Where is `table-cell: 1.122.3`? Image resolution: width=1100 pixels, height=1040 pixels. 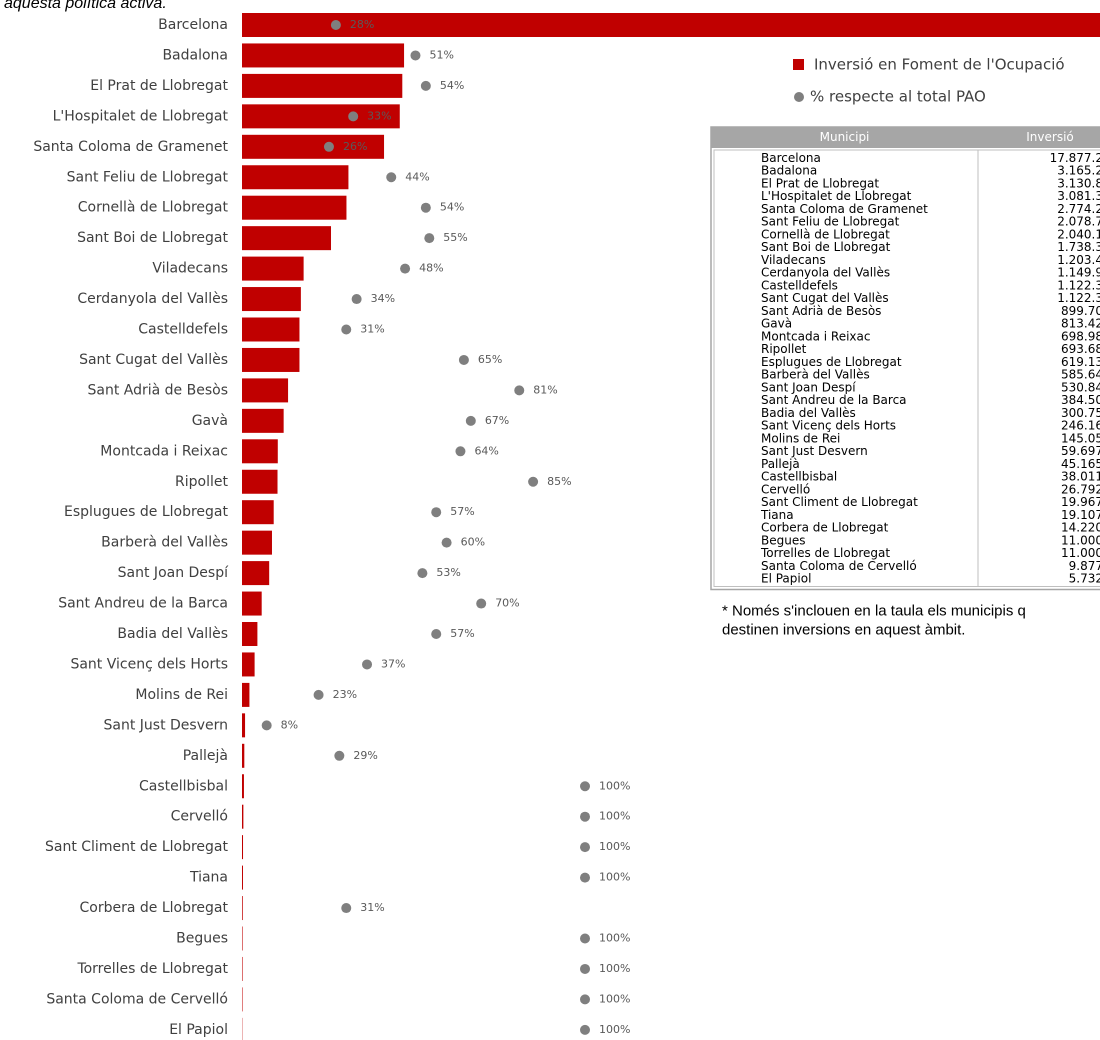
table-cell: 1.122.3 is located at coordinates (1078, 298).